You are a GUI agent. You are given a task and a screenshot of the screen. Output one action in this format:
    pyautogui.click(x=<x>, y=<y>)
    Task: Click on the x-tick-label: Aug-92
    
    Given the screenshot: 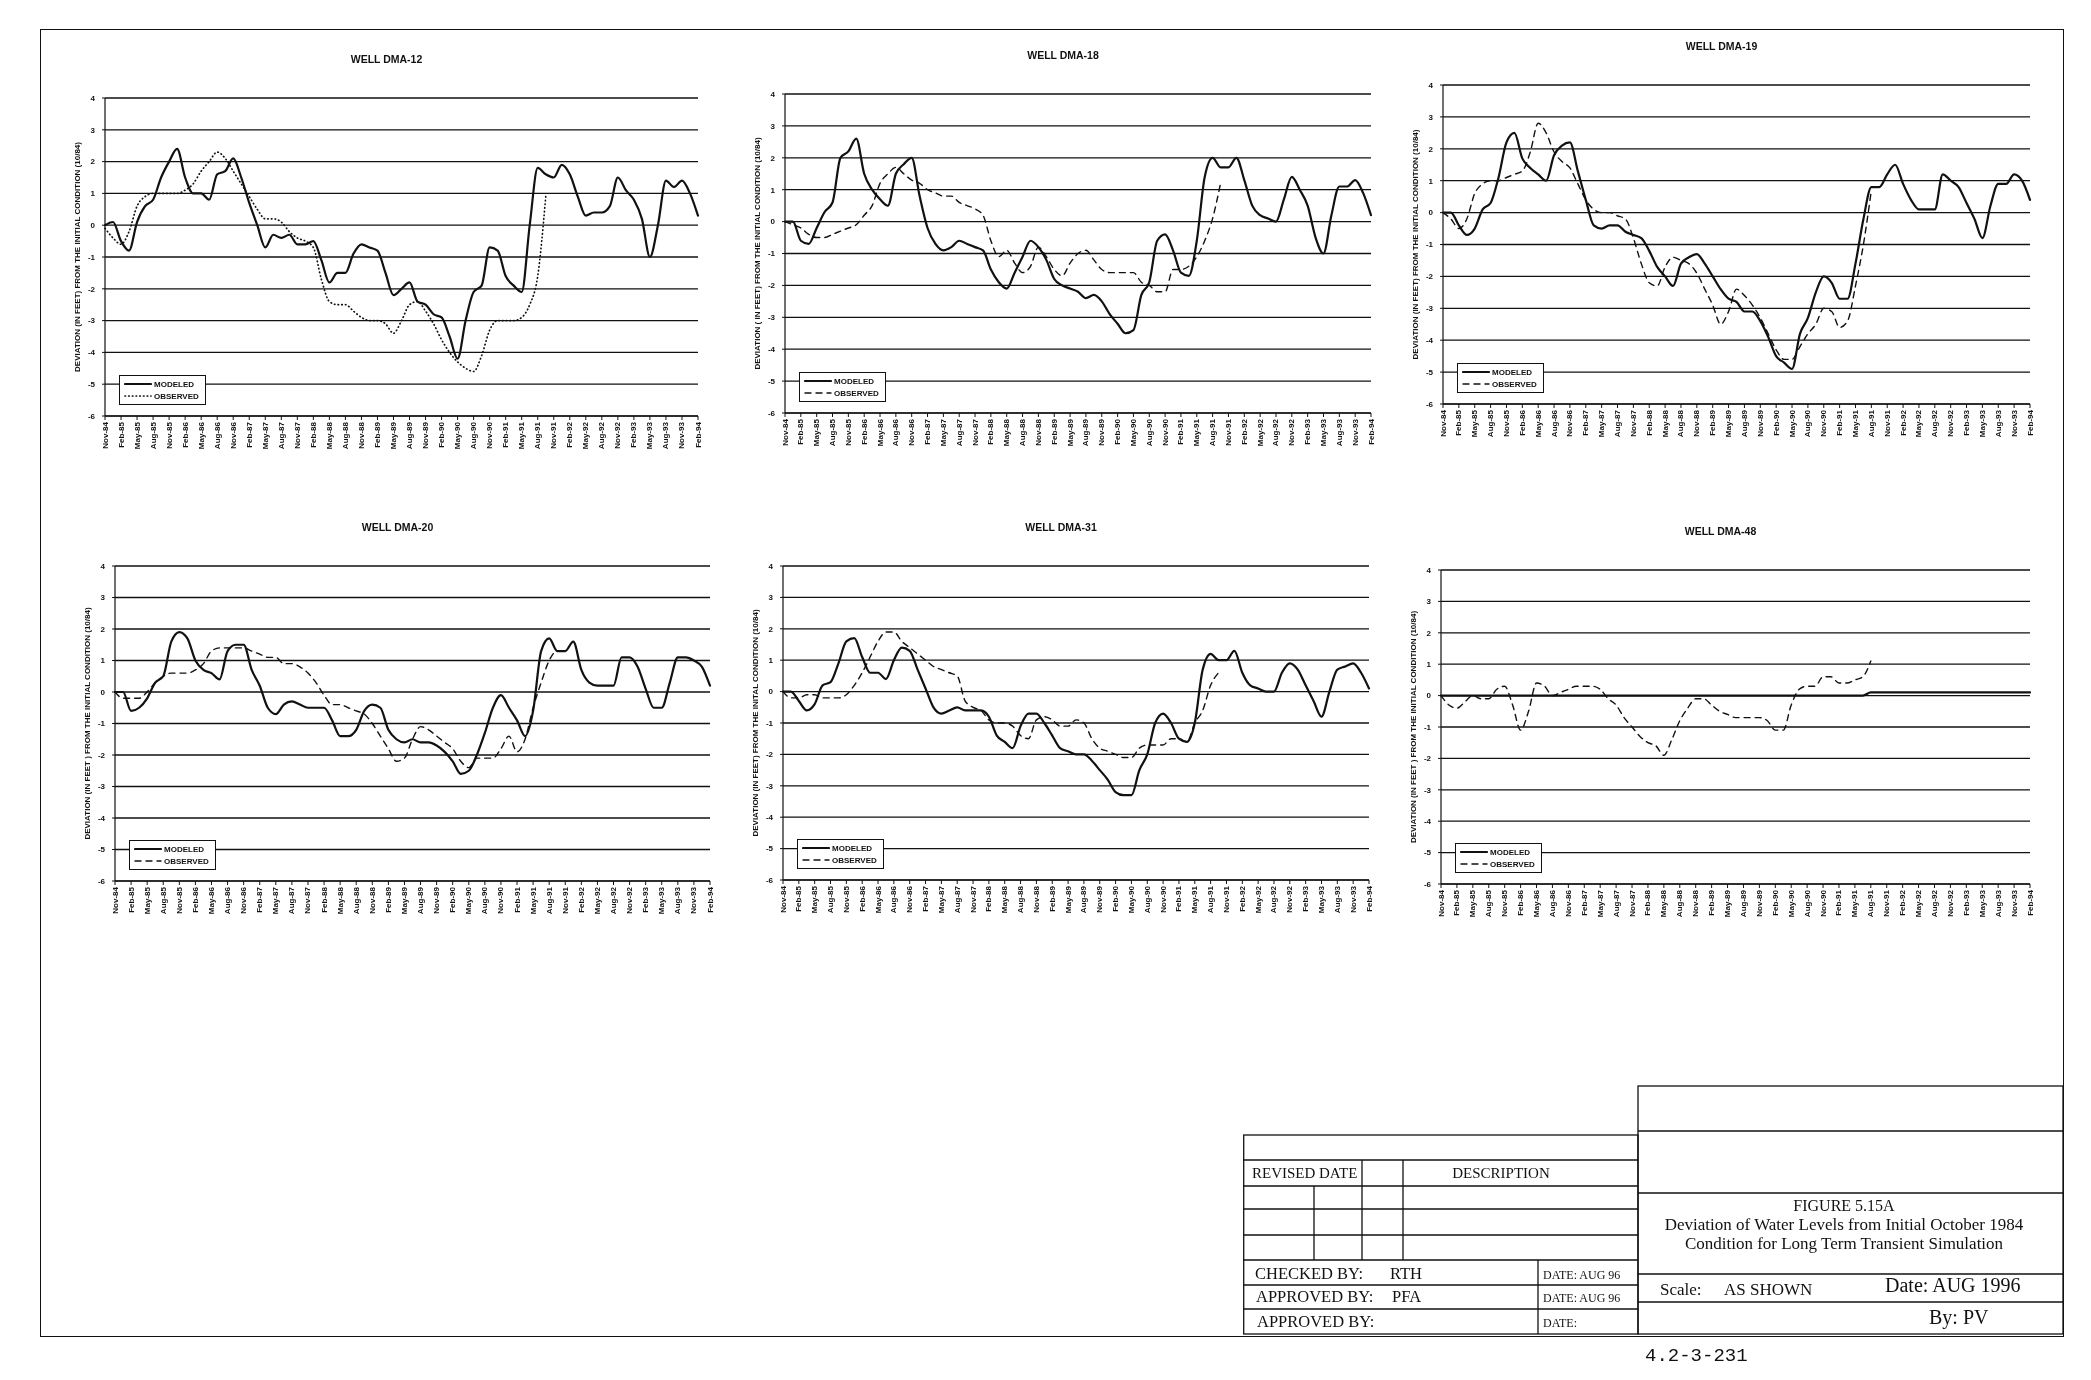 What is the action you would take?
    pyautogui.click(x=1934, y=903)
    